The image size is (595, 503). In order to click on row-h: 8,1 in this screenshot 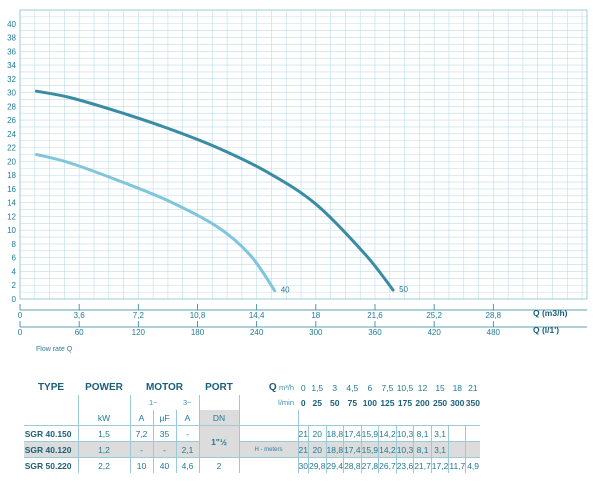, I will do `click(422, 449)`.